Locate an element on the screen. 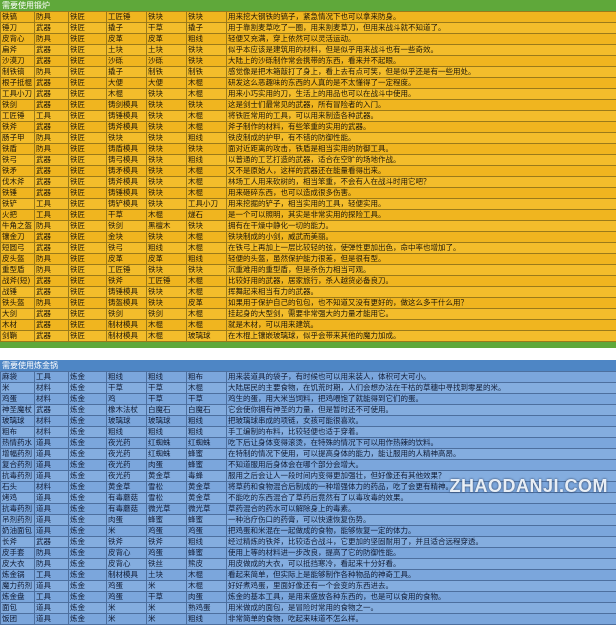  material-2-cell: 干草 is located at coordinates (167, 597).